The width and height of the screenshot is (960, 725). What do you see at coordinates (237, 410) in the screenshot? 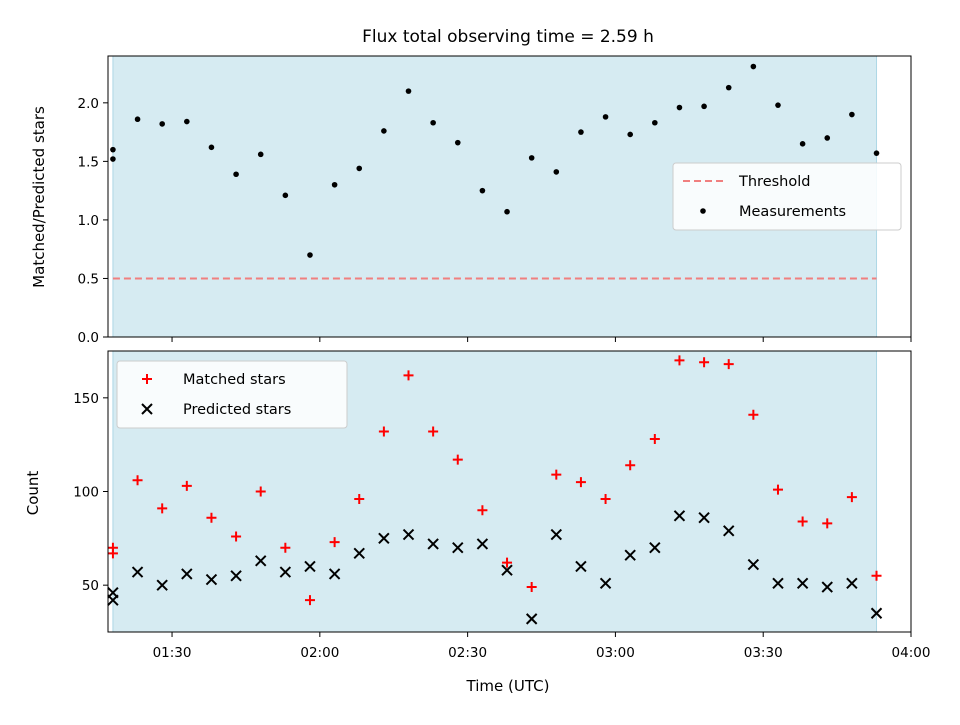
I see `legend-label: Predicted stars` at bounding box center [237, 410].